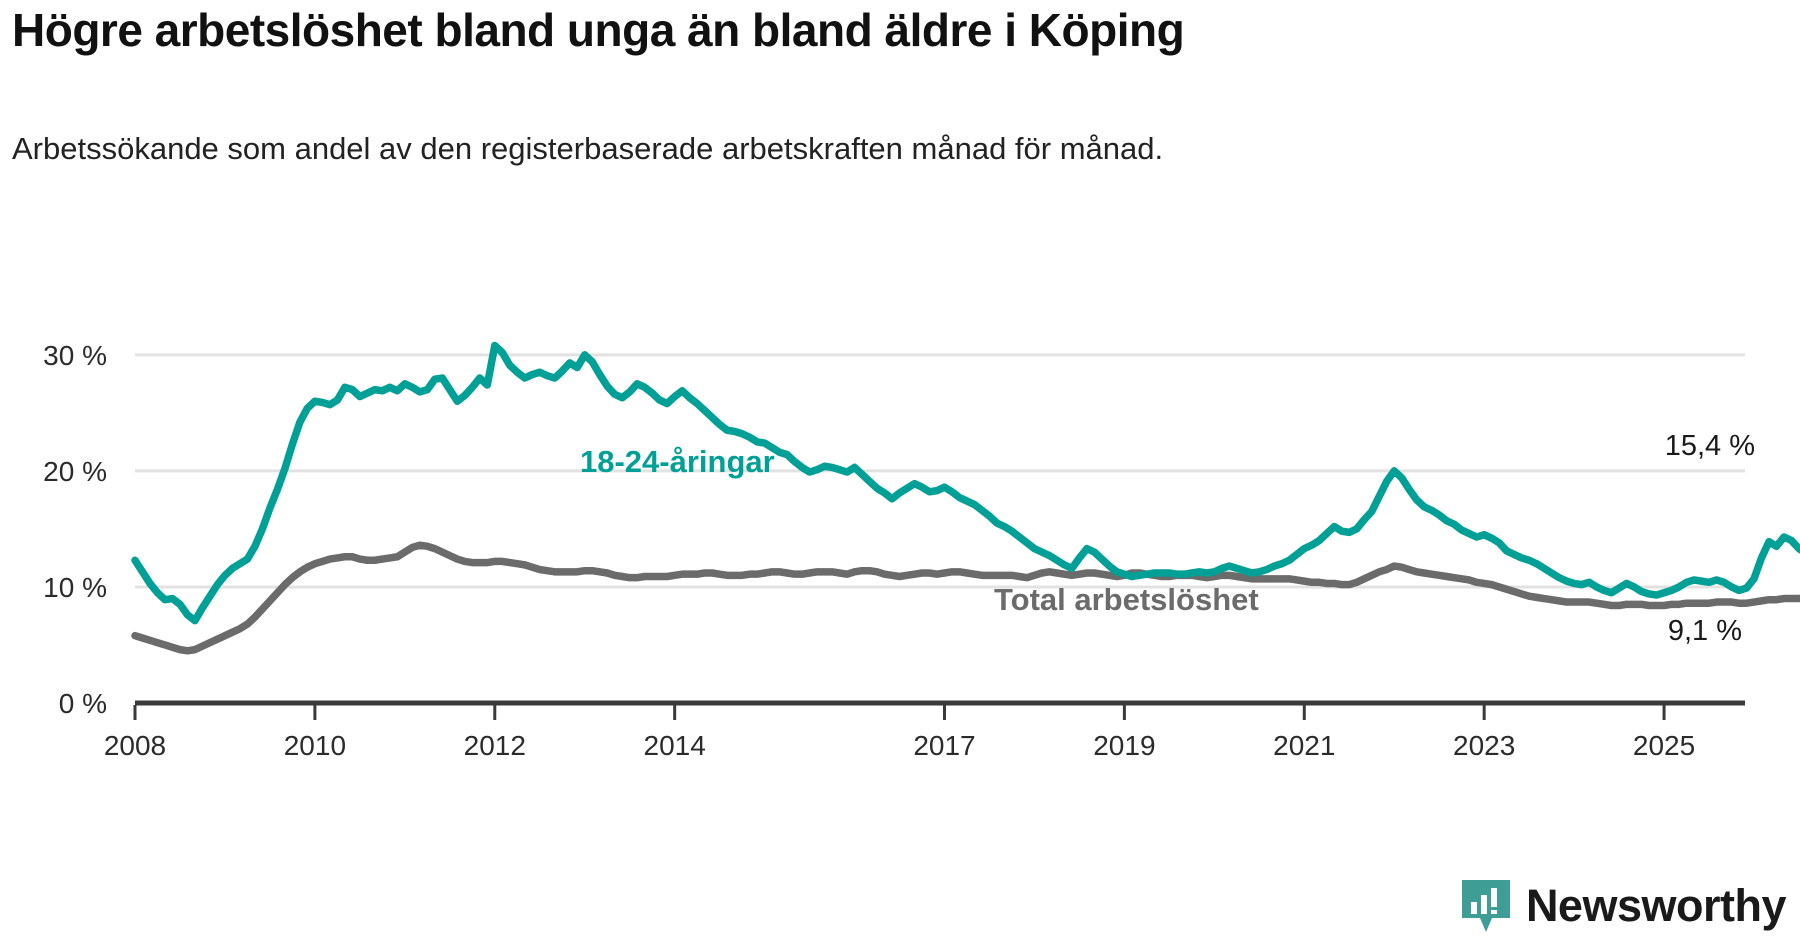 This screenshot has height=948, width=1800. Describe the element at coordinates (75, 355) in the screenshot. I see `y-axis-tick-label: 30 %` at that location.